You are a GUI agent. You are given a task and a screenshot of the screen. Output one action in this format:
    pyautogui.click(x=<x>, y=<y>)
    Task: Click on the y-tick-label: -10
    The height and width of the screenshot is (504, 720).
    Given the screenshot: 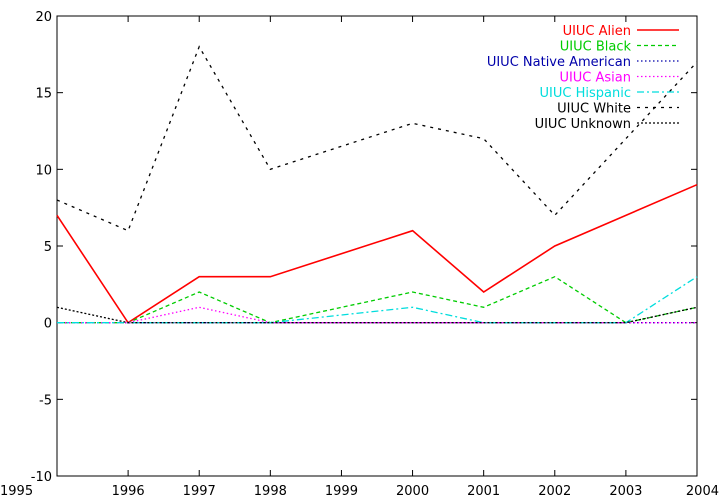 What is the action you would take?
    pyautogui.click(x=41, y=477)
    